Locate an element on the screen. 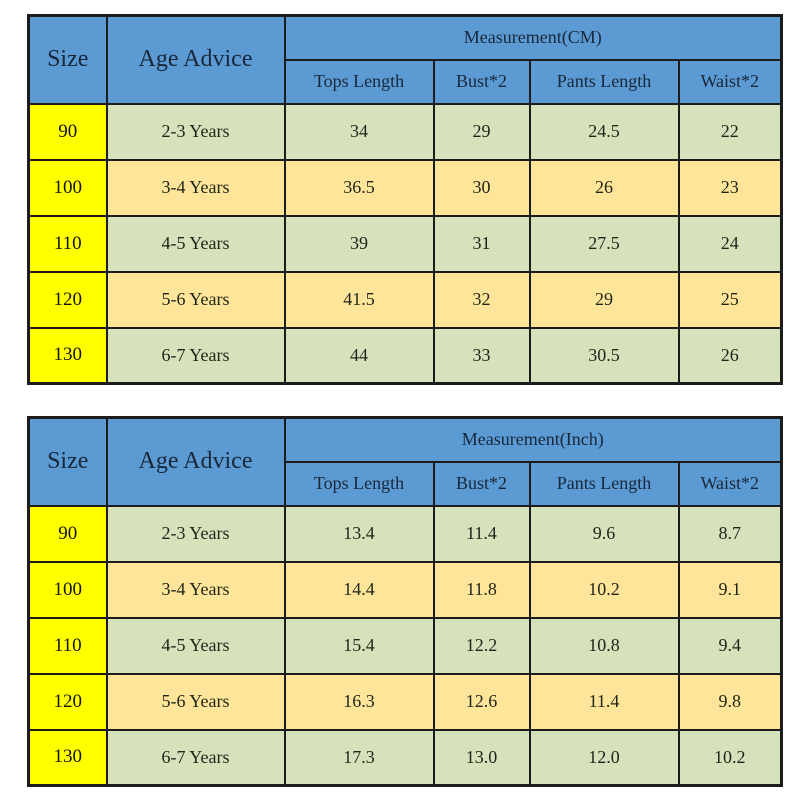 This screenshot has height=800, width=800. pants-length-cell: 10.2 is located at coordinates (604, 589).